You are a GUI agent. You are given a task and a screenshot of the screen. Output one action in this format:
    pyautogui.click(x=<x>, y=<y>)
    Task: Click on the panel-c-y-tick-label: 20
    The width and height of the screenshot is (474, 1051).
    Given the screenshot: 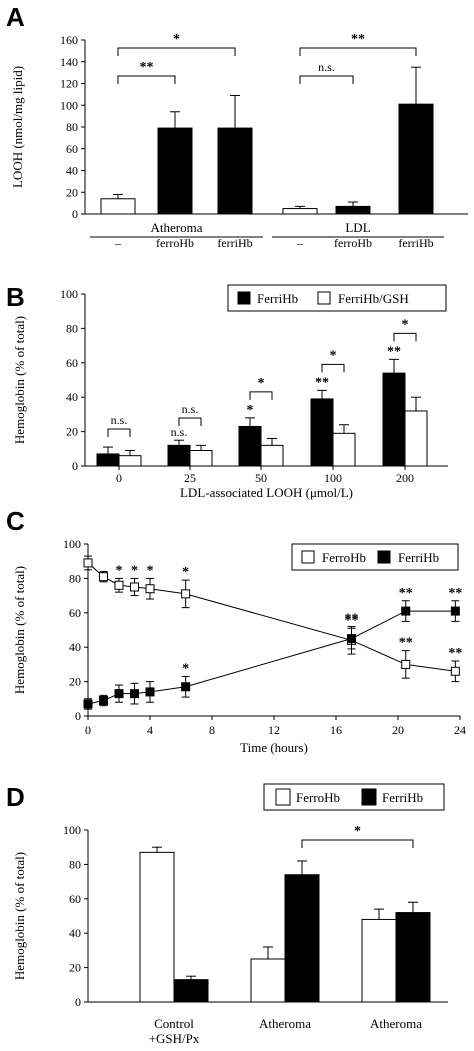 What is the action you would take?
    pyautogui.click(x=75, y=682)
    